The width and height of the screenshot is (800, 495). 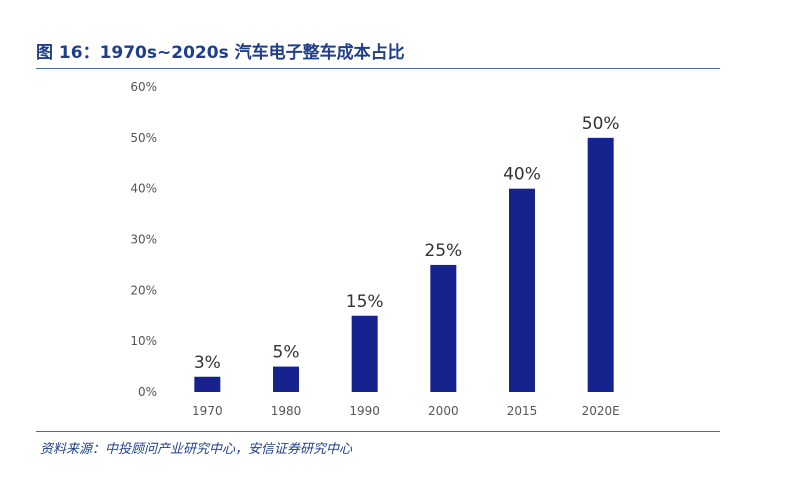 What do you see at coordinates (143, 138) in the screenshot?
I see `y-tick-label: 50%` at bounding box center [143, 138].